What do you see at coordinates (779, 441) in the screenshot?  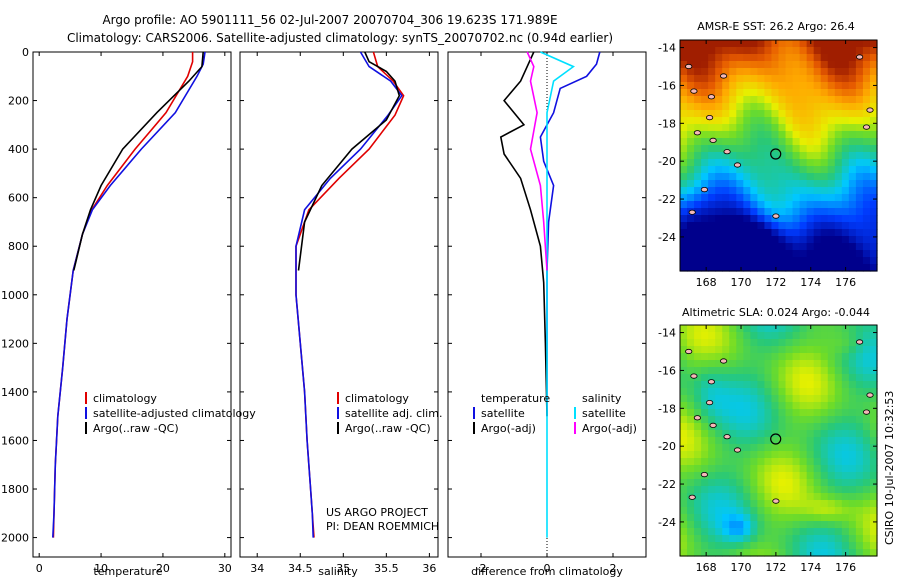 I see `sla-map-field` at bounding box center [779, 441].